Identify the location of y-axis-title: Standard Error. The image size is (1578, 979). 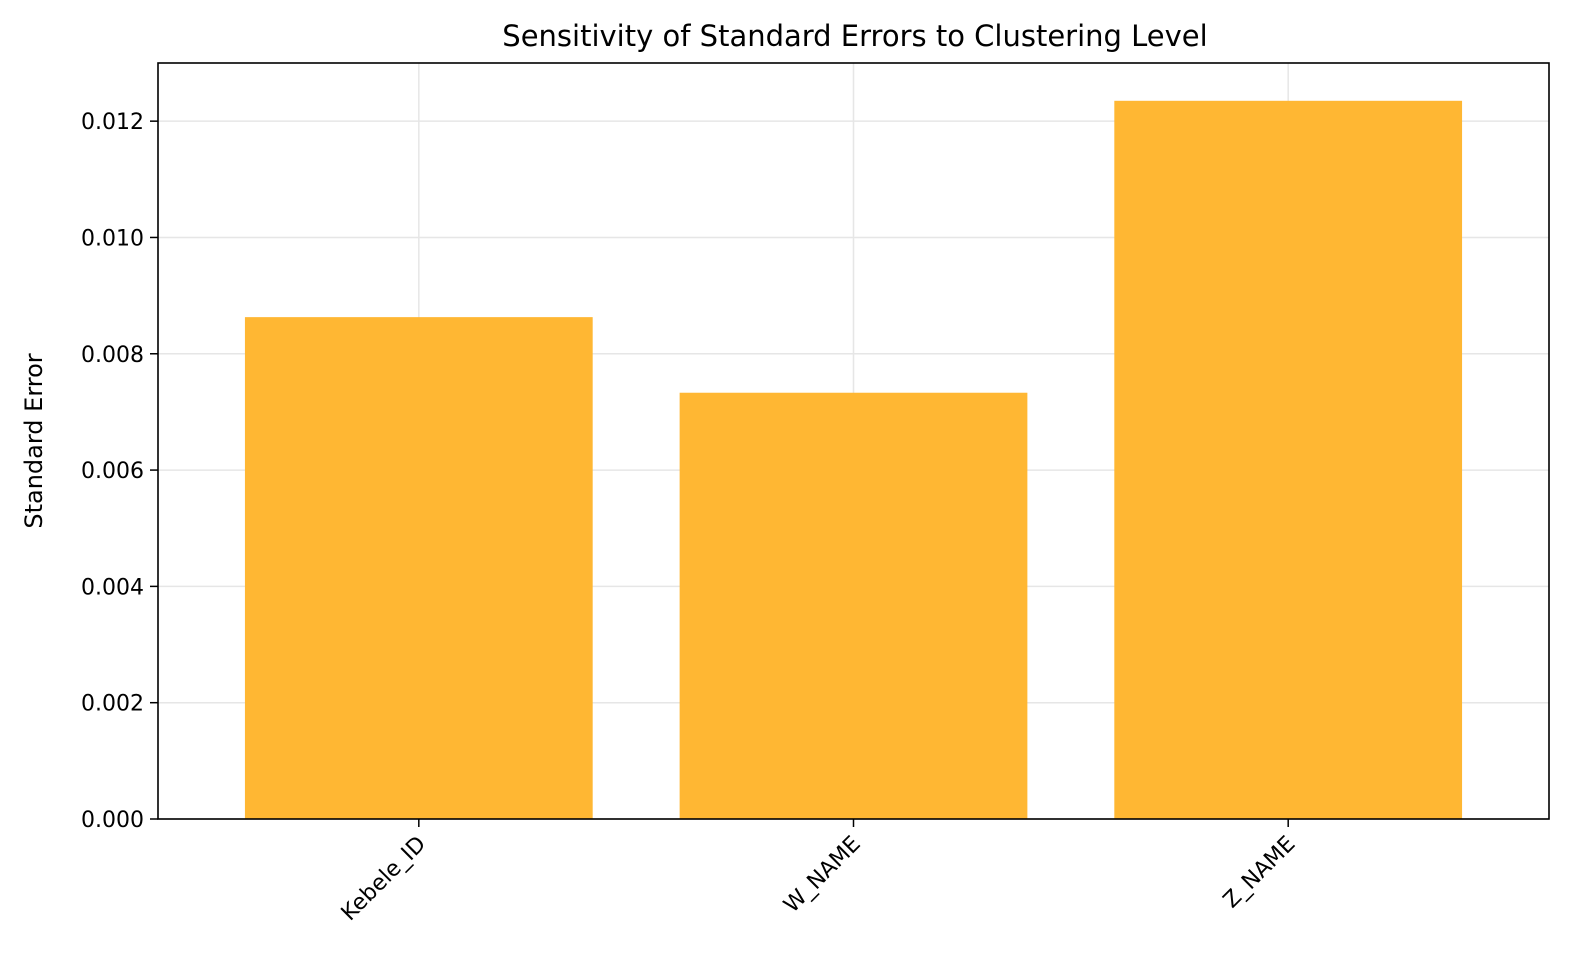
(34, 440).